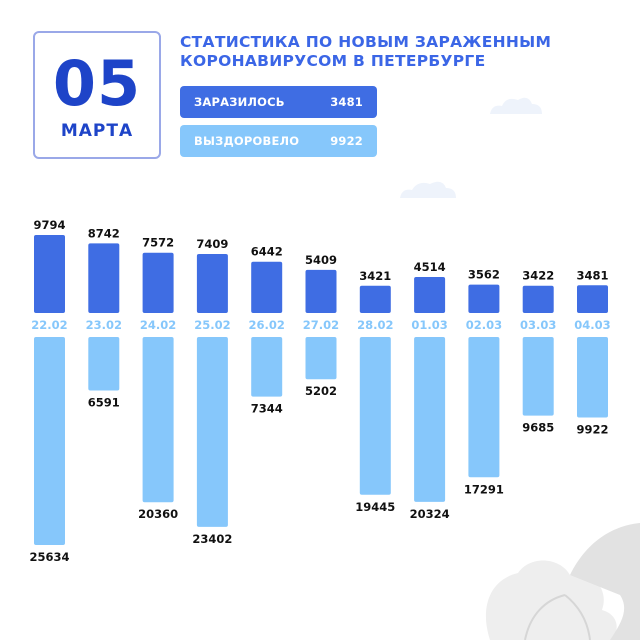  What do you see at coordinates (158, 514) in the screenshot?
I see `value-label-recovered: 20360` at bounding box center [158, 514].